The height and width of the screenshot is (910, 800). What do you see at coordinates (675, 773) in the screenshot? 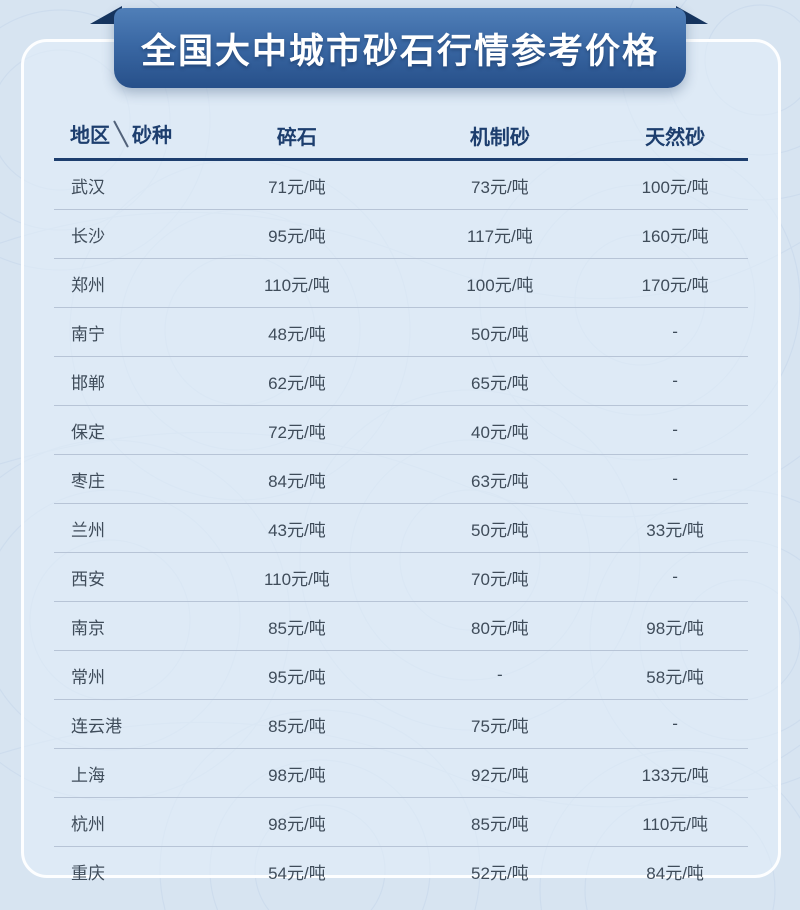
I see `natural-sand-price-cell: 133元/吨` at bounding box center [675, 773].